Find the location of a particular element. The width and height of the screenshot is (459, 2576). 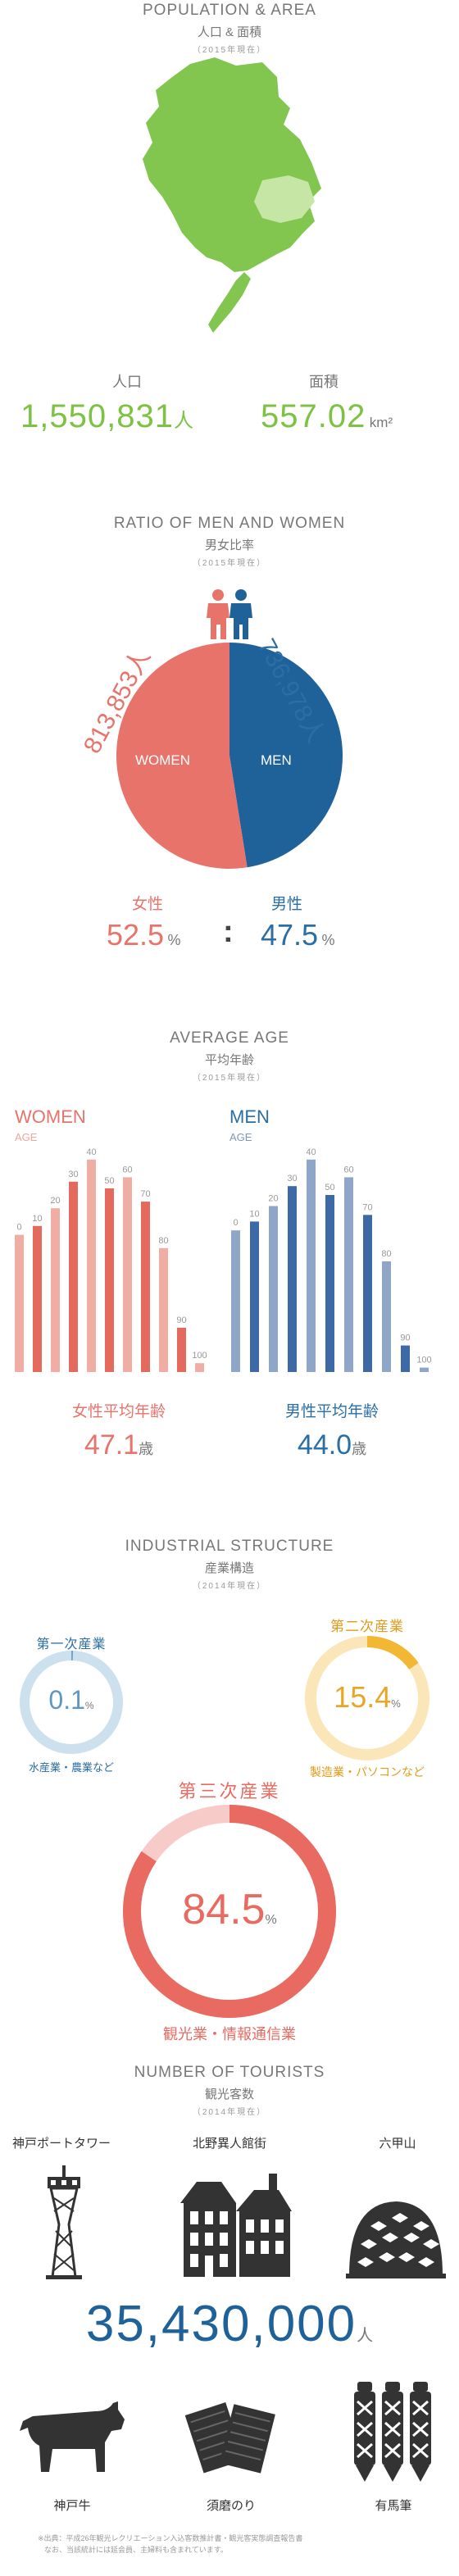

secondary-value-group: 15.4% is located at coordinates (367, 1697).